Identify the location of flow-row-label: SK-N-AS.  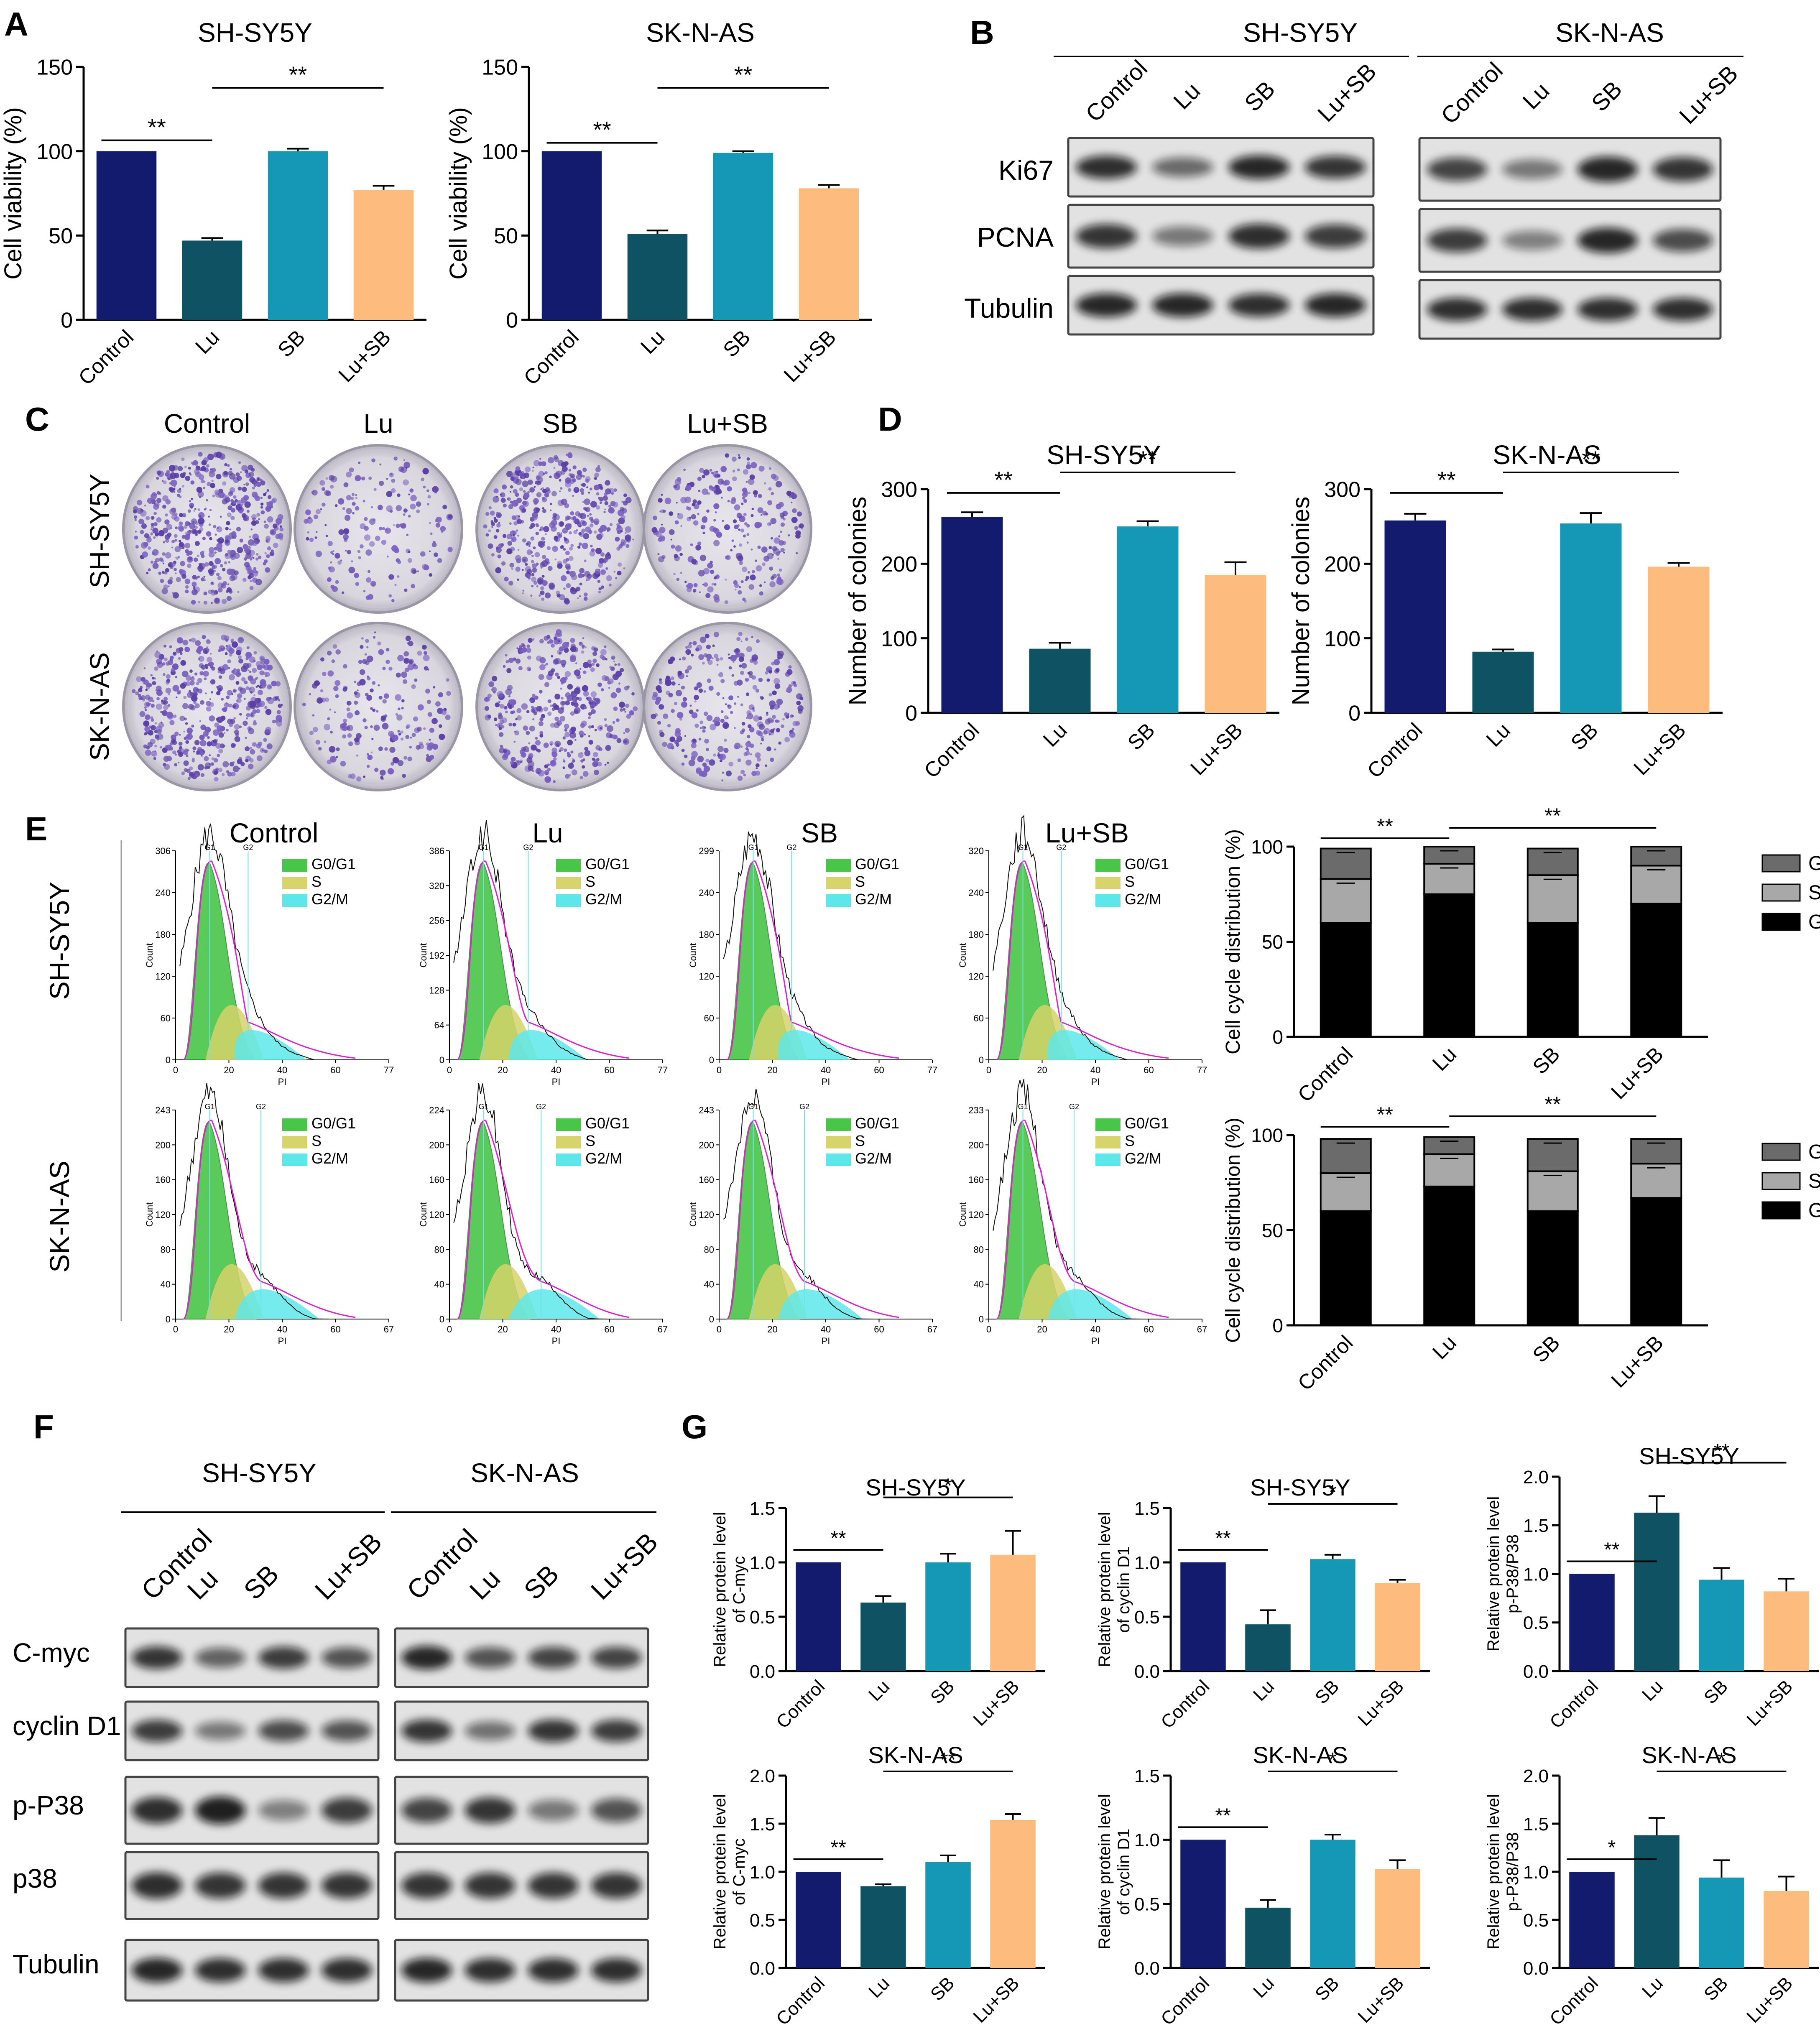
(59, 1217).